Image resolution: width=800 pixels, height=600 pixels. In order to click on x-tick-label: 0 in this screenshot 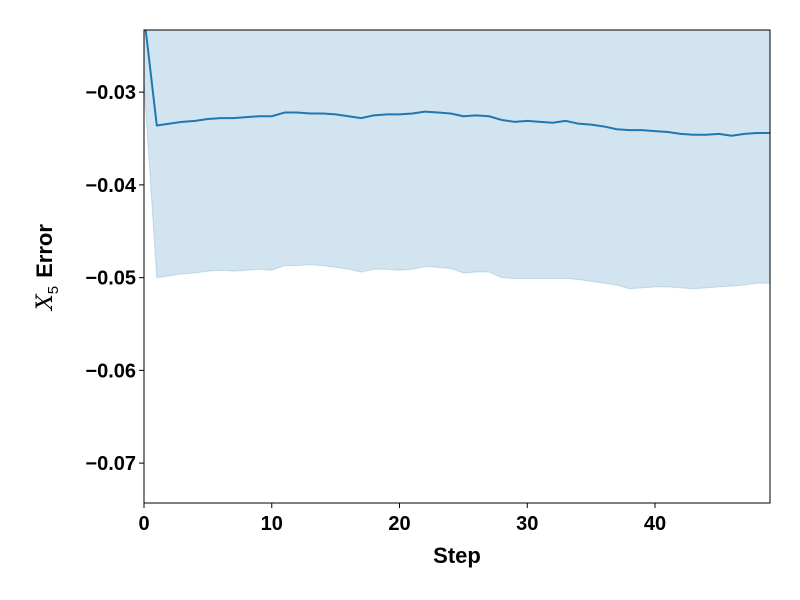, I will do `click(143, 524)`.